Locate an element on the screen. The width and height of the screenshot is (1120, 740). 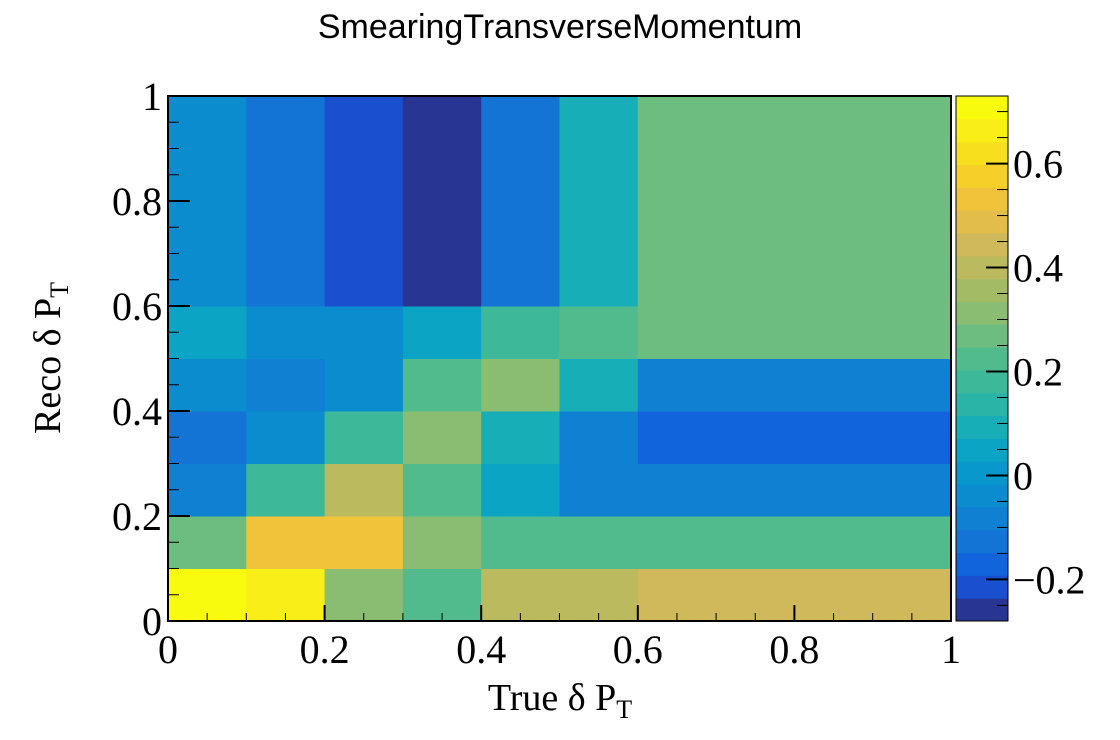
color-scale: −0.2 0 0.2 0.4 0.6 is located at coordinates (1021, 359).